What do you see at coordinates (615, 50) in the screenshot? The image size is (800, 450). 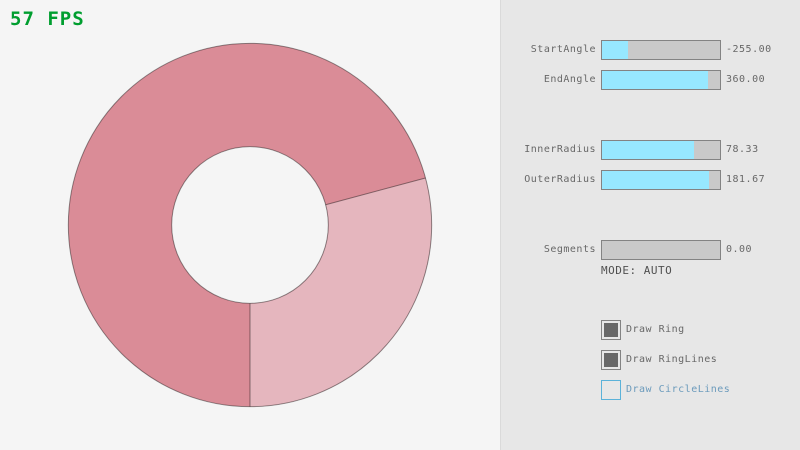 I see `start-angle-slider-fill` at bounding box center [615, 50].